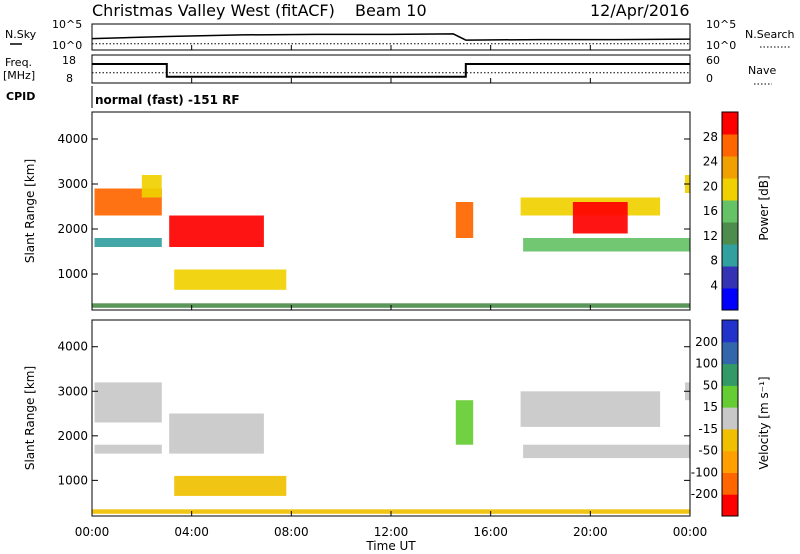  Describe the element at coordinates (30, 418) in the screenshot. I see `velocity-ylabel: Slant Range [km]` at that location.